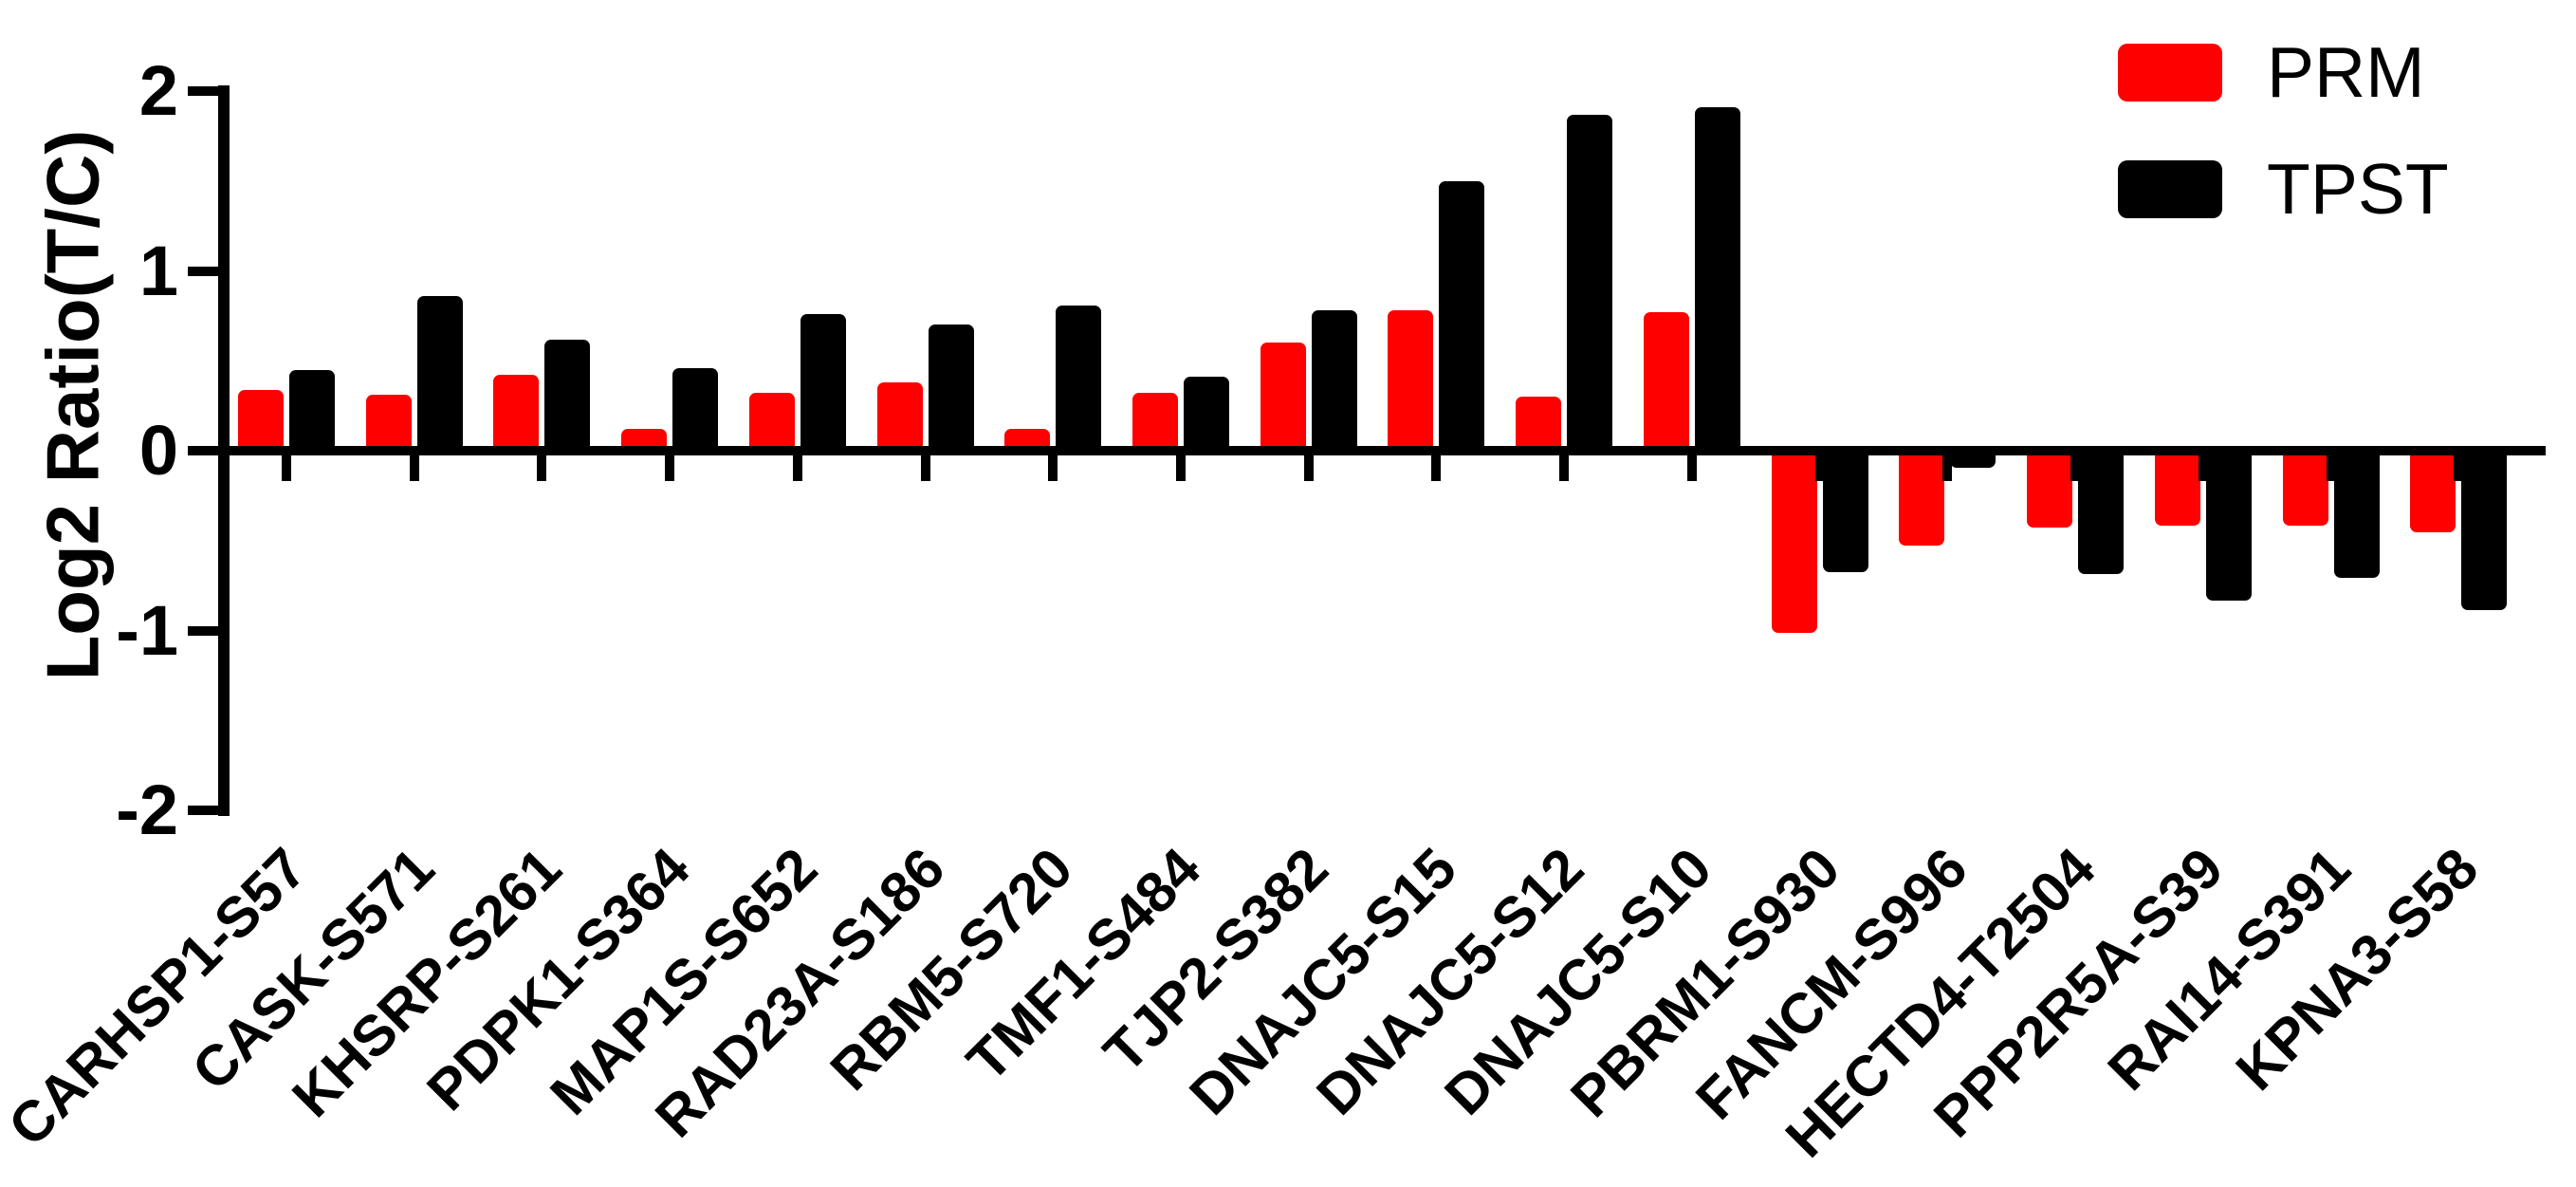  What do you see at coordinates (2346, 72) in the screenshot?
I see `legend-label-prm: PRM` at bounding box center [2346, 72].